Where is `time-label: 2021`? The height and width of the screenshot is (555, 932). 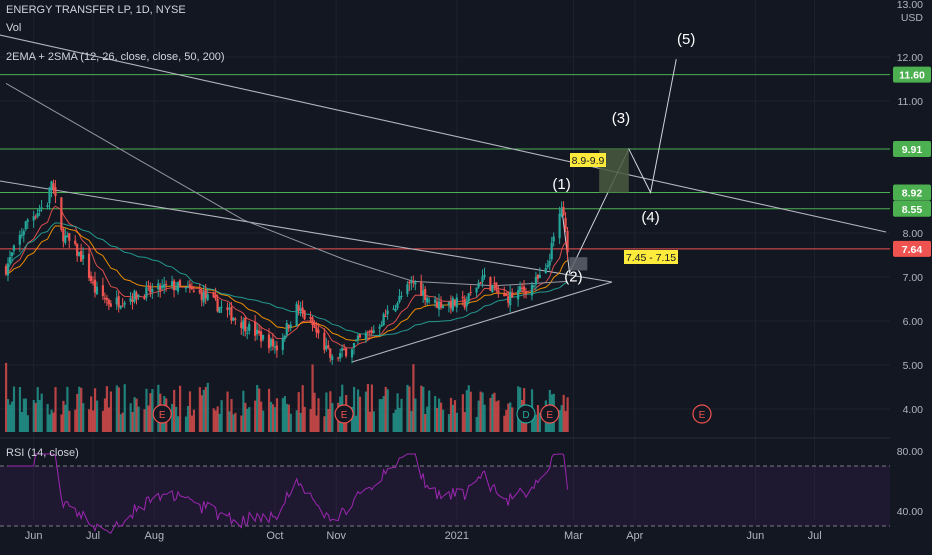 time-label: 2021 is located at coordinates (457, 536).